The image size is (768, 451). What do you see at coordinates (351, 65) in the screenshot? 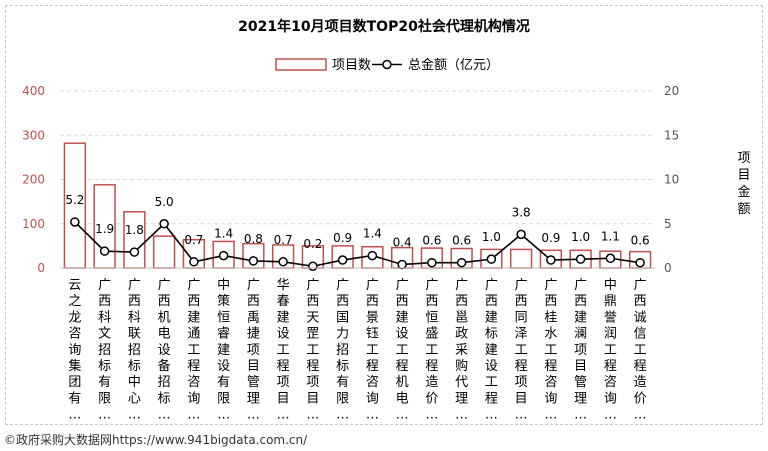
I see `legend-label: 项目数` at bounding box center [351, 65].